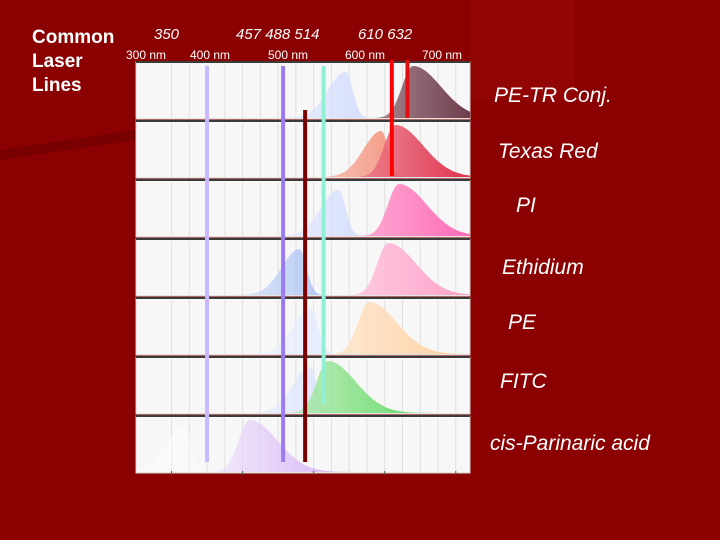  Describe the element at coordinates (570, 443) in the screenshot. I see `dye-label-cis-parinaric-acid: cis-Parinaric acid` at that location.